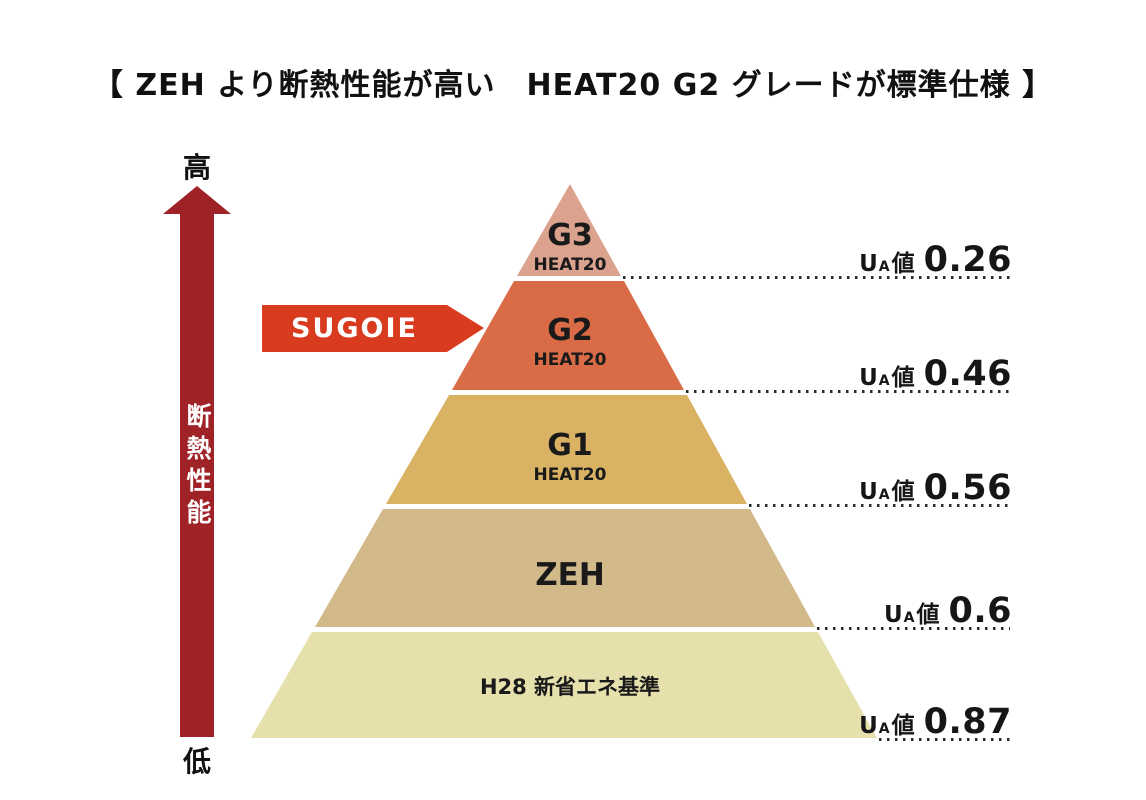  Describe the element at coordinates (967, 488) in the screenshot. I see `ua-value: 0.56` at that location.